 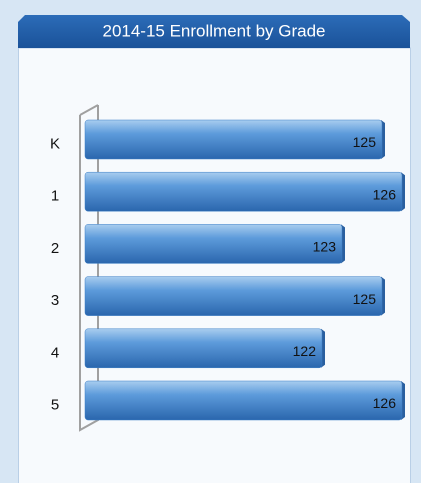 I want to click on value-label: 123, so click(x=325, y=247).